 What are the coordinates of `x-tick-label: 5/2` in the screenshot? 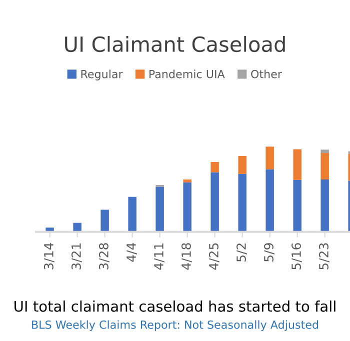 It's located at (241, 253).